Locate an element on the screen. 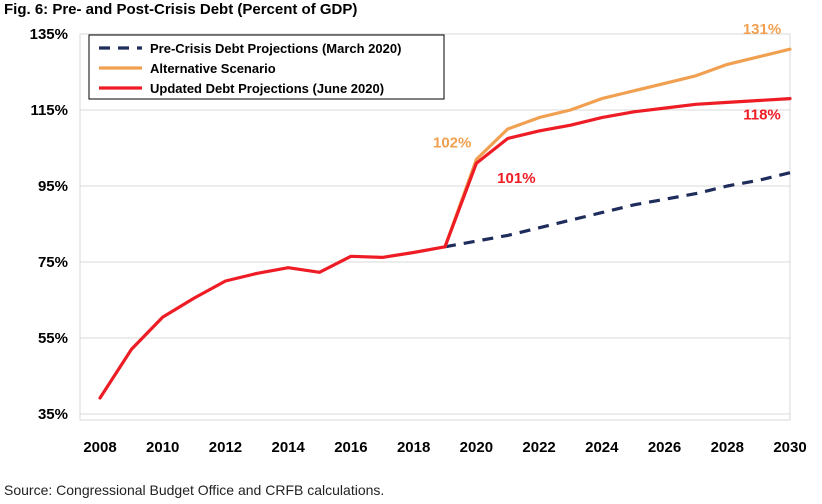  x-tick-label: 2026 is located at coordinates (664, 447).